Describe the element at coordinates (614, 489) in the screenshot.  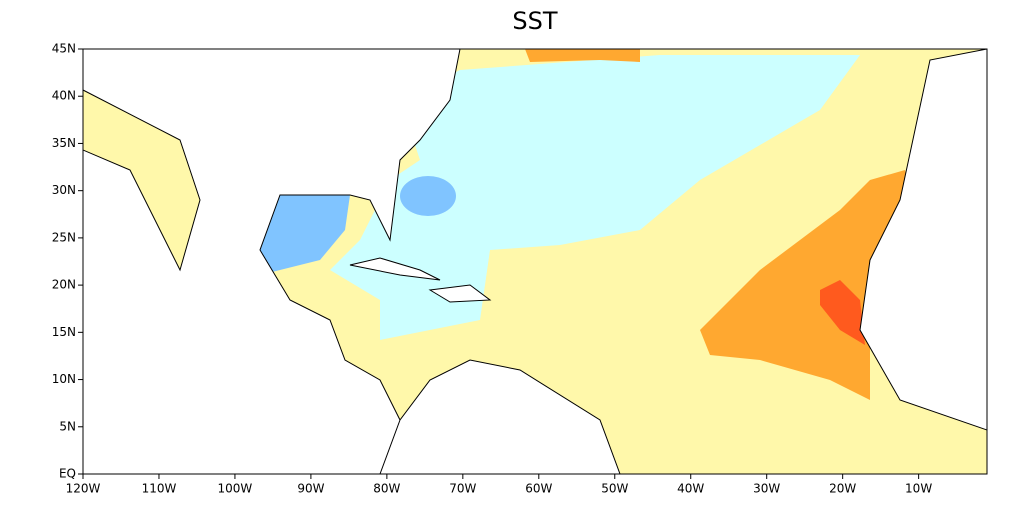
I see `x-tick-label: 50W` at that location.